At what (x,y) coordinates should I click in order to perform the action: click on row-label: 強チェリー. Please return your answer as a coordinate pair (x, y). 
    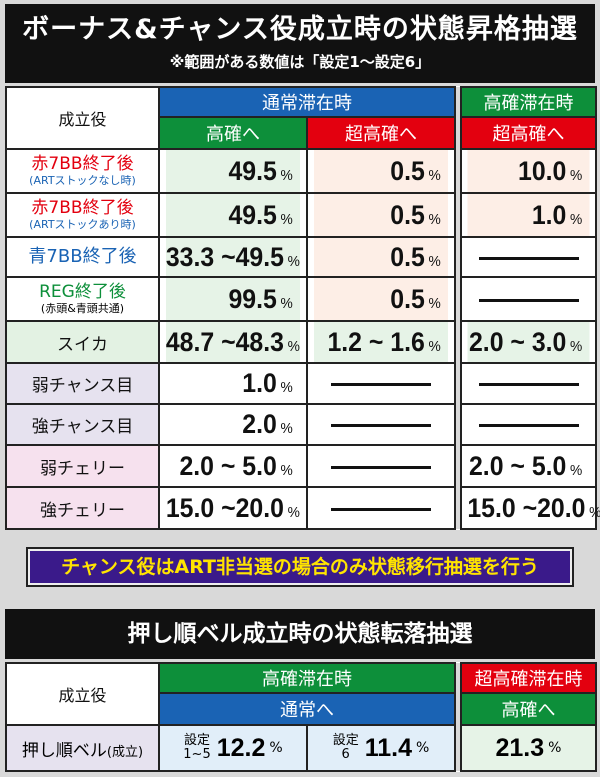
    Looking at the image, I should click on (82, 508).